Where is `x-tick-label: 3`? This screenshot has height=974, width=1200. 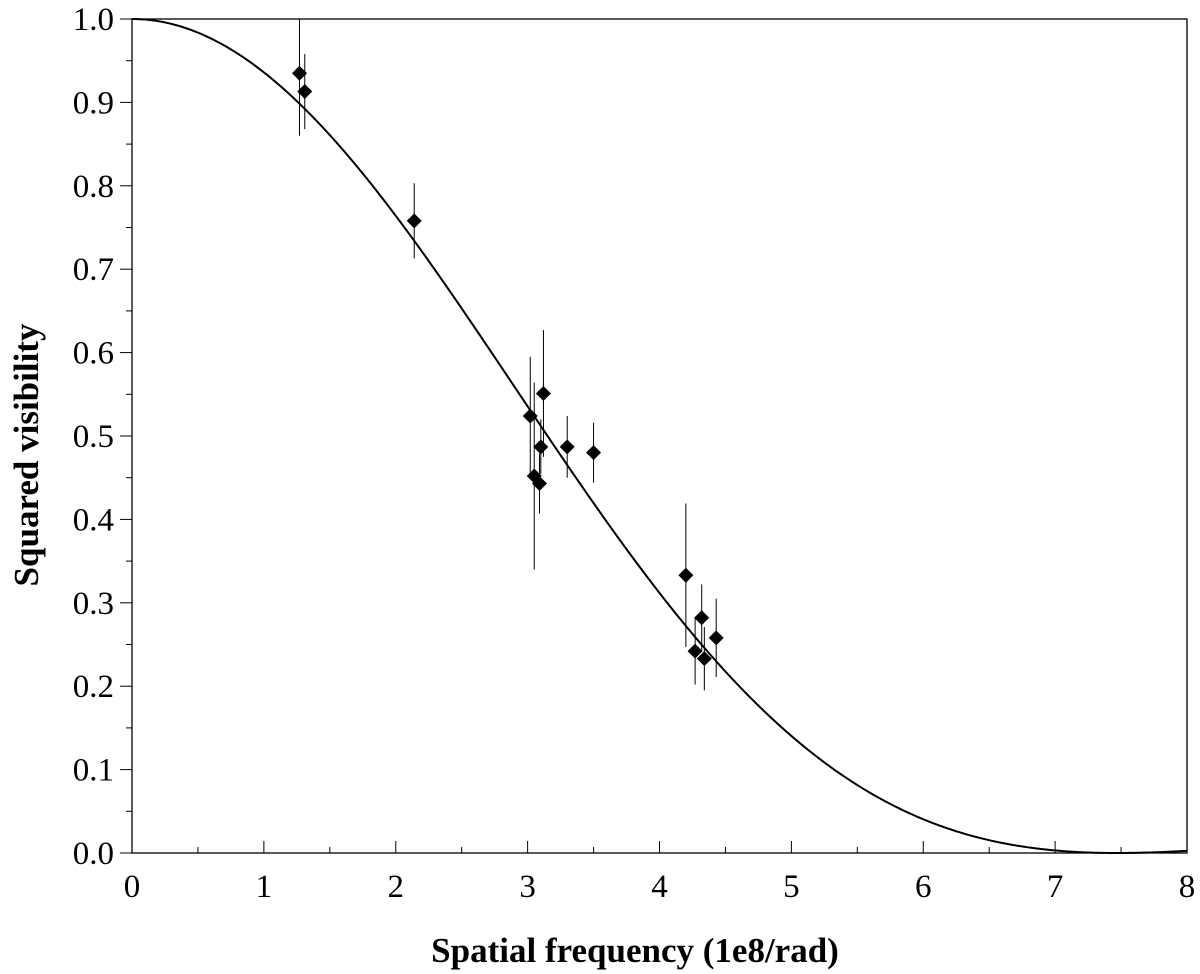 x-tick-label: 3 is located at coordinates (527, 887).